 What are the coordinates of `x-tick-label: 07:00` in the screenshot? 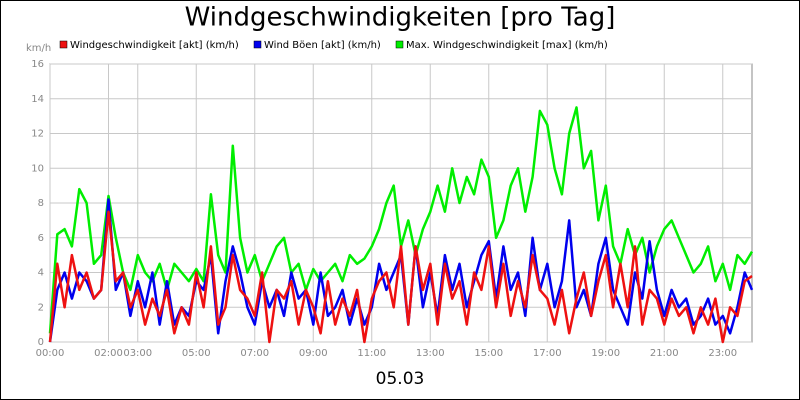 It's located at (254, 353).